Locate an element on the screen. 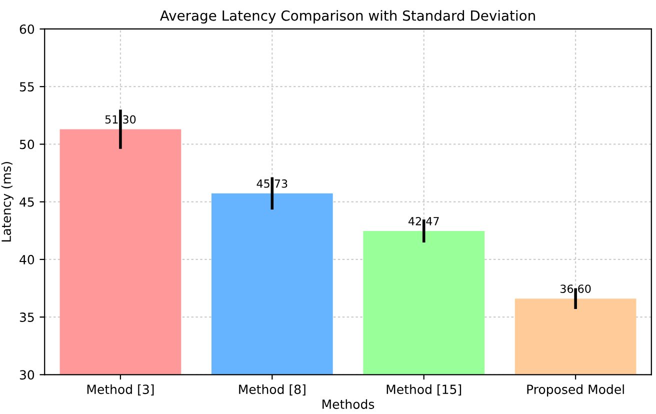 This screenshot has width=656, height=414. y-tick-label: 35 is located at coordinates (27, 317).